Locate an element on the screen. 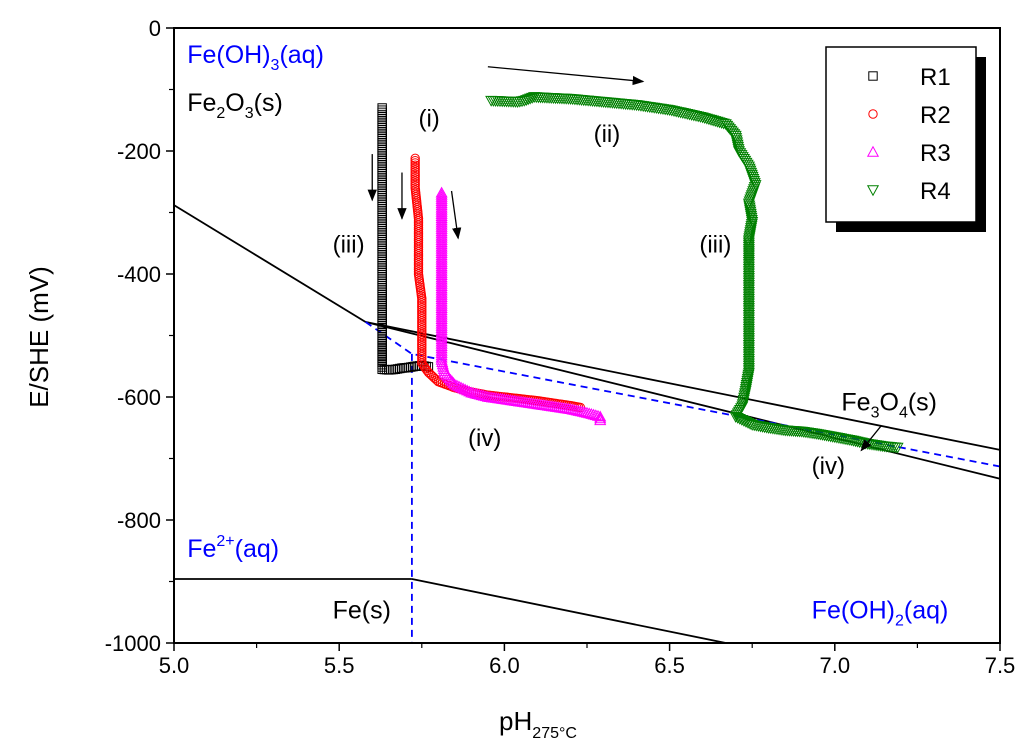  region-label-5: Fe3O4(s) is located at coordinates (889, 405).